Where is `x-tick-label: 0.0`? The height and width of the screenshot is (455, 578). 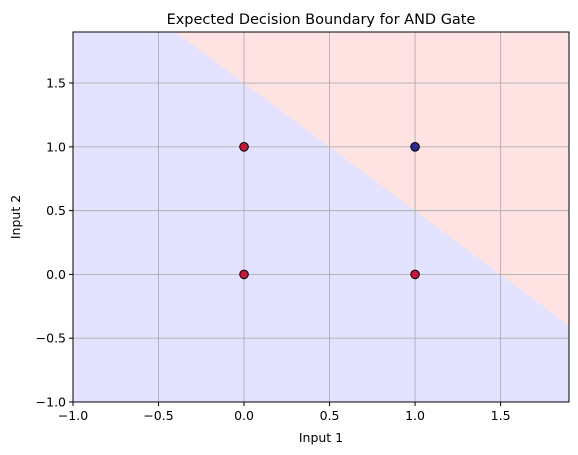 x-tick-label: 0.0 is located at coordinates (244, 415).